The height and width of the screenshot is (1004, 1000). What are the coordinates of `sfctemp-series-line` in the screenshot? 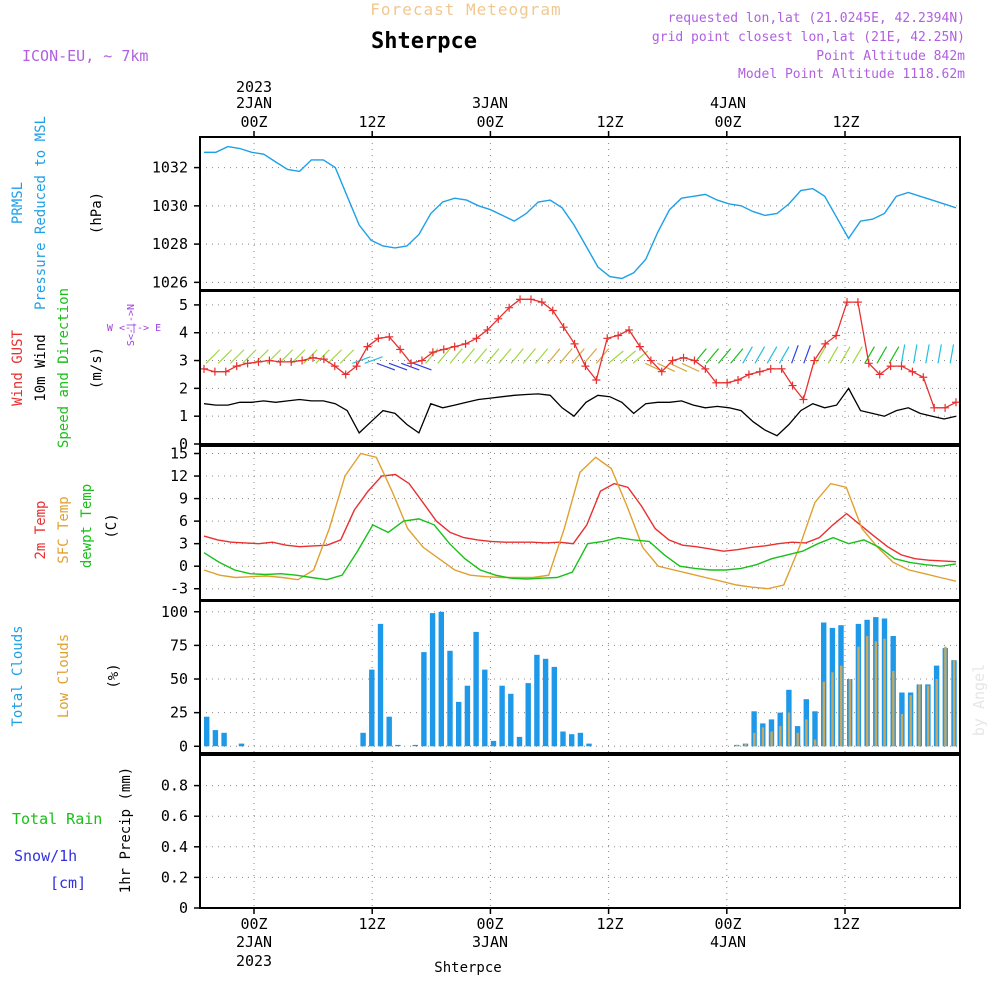 It's located at (580, 521).